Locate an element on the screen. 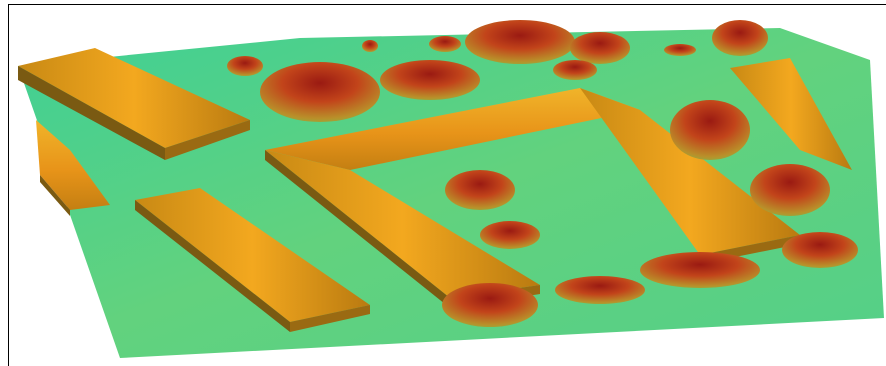 The width and height of the screenshot is (886, 366). building-right is located at coordinates (791, 114).